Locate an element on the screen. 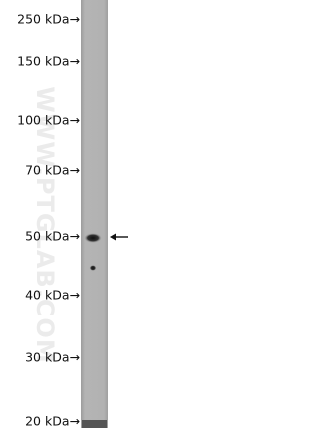 Image resolution: width=320 pixels, height=428 pixels. marker-label: 50 kDa→ is located at coordinates (52, 236).